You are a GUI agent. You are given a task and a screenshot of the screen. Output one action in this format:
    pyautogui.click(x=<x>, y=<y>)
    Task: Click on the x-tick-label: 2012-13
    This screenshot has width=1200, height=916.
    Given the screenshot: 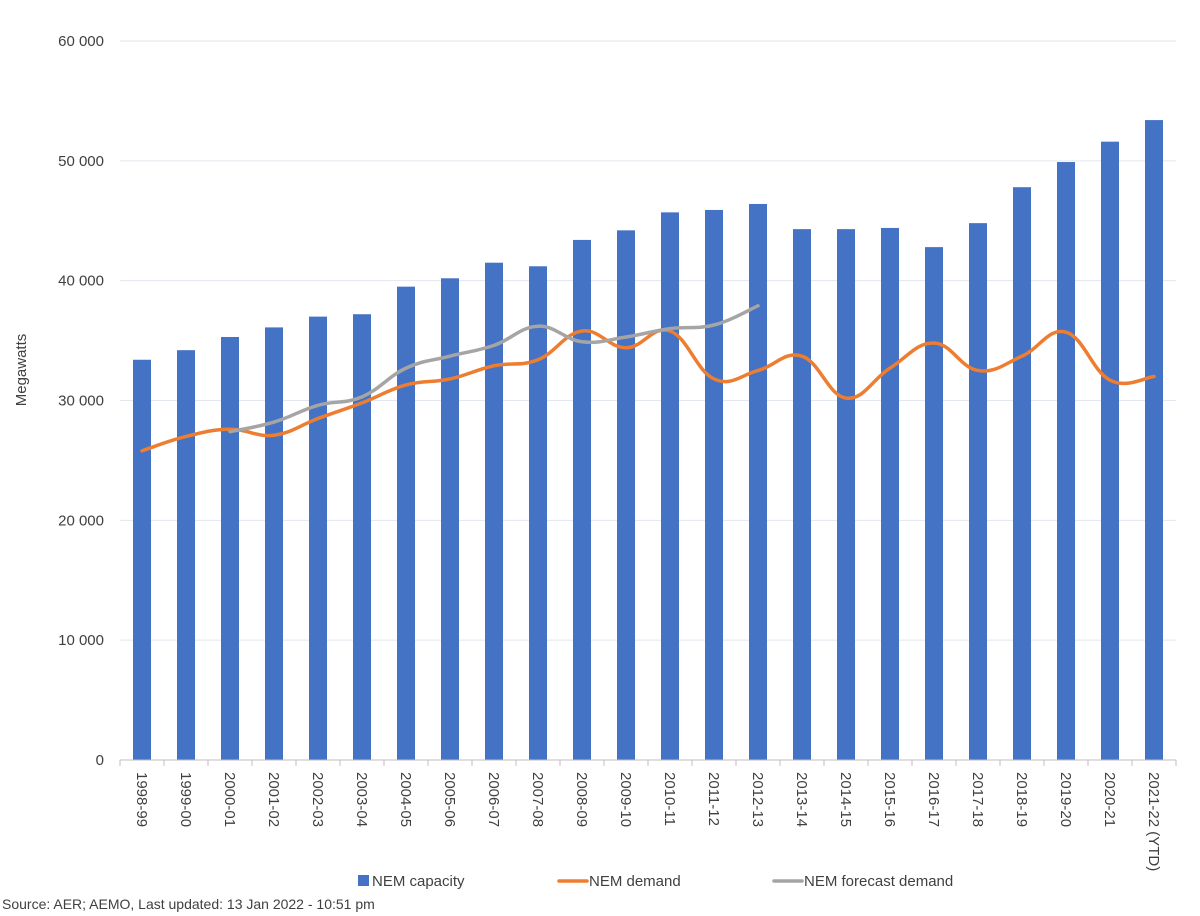 What is the action you would take?
    pyautogui.click(x=757, y=799)
    